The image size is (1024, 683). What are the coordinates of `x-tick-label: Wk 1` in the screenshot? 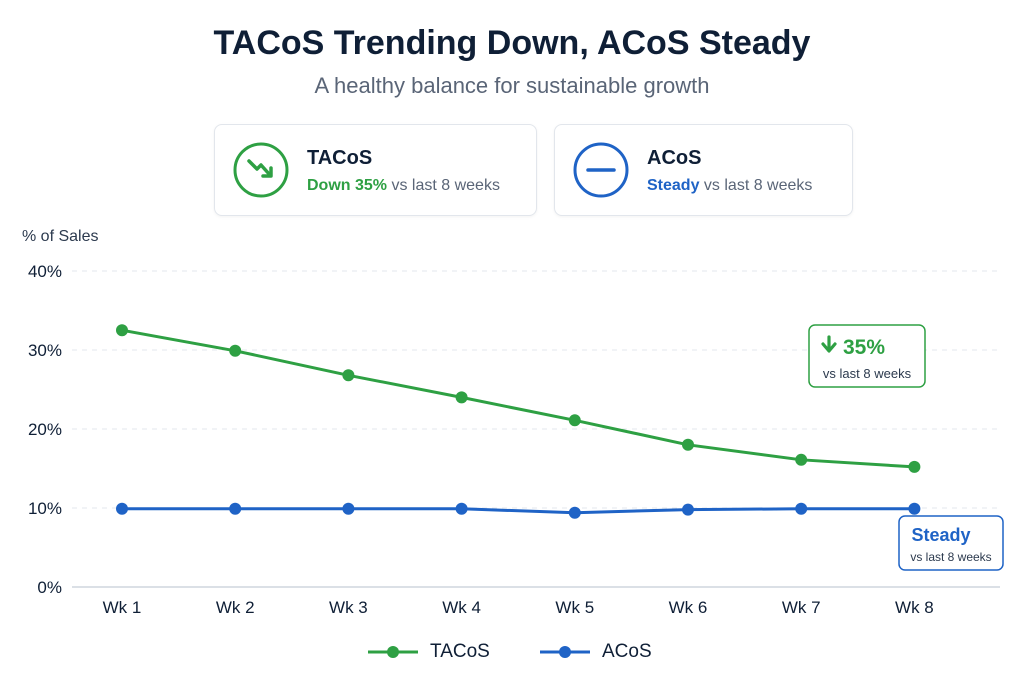 It's located at (122, 607).